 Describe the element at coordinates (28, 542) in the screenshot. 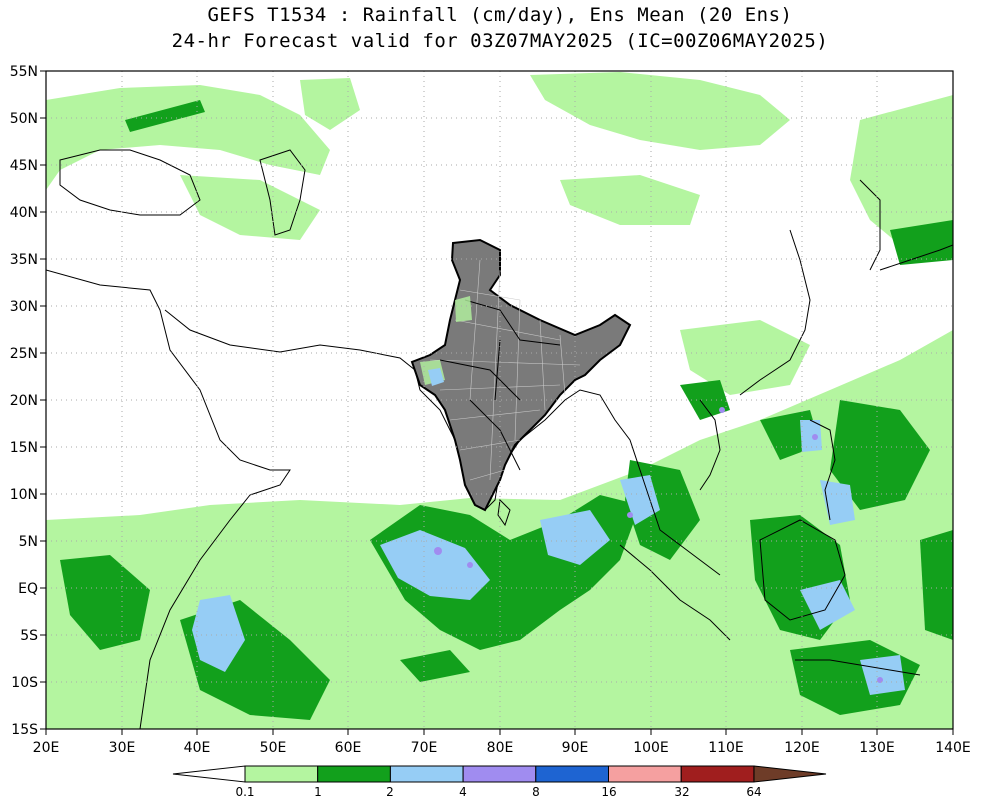

I see `lat-label: 5N` at that location.